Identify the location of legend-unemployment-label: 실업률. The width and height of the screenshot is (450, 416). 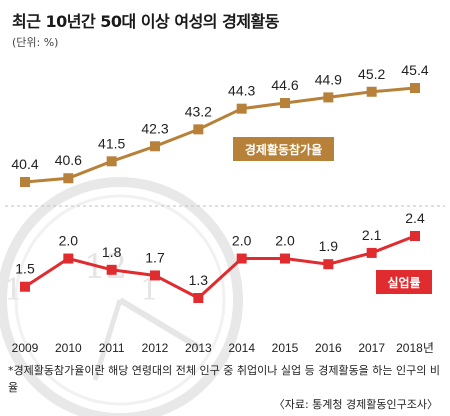
(403, 282).